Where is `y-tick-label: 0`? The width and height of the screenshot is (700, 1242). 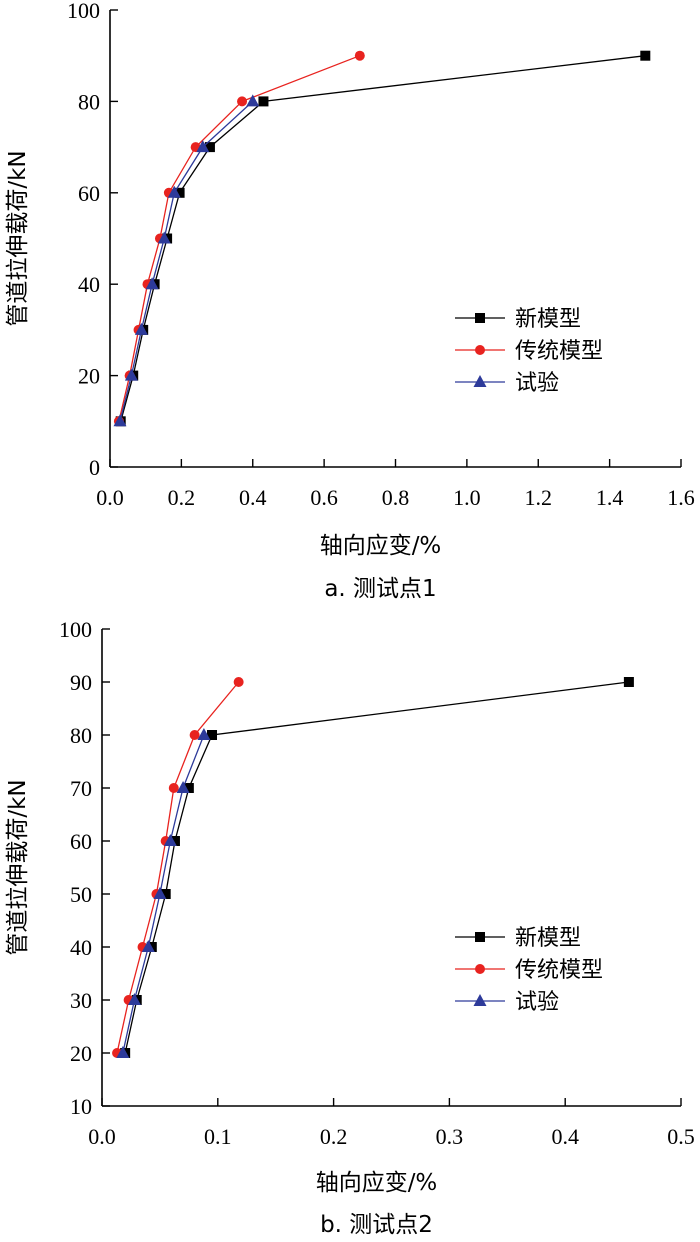
y-tick-label: 0 is located at coordinates (94, 467).